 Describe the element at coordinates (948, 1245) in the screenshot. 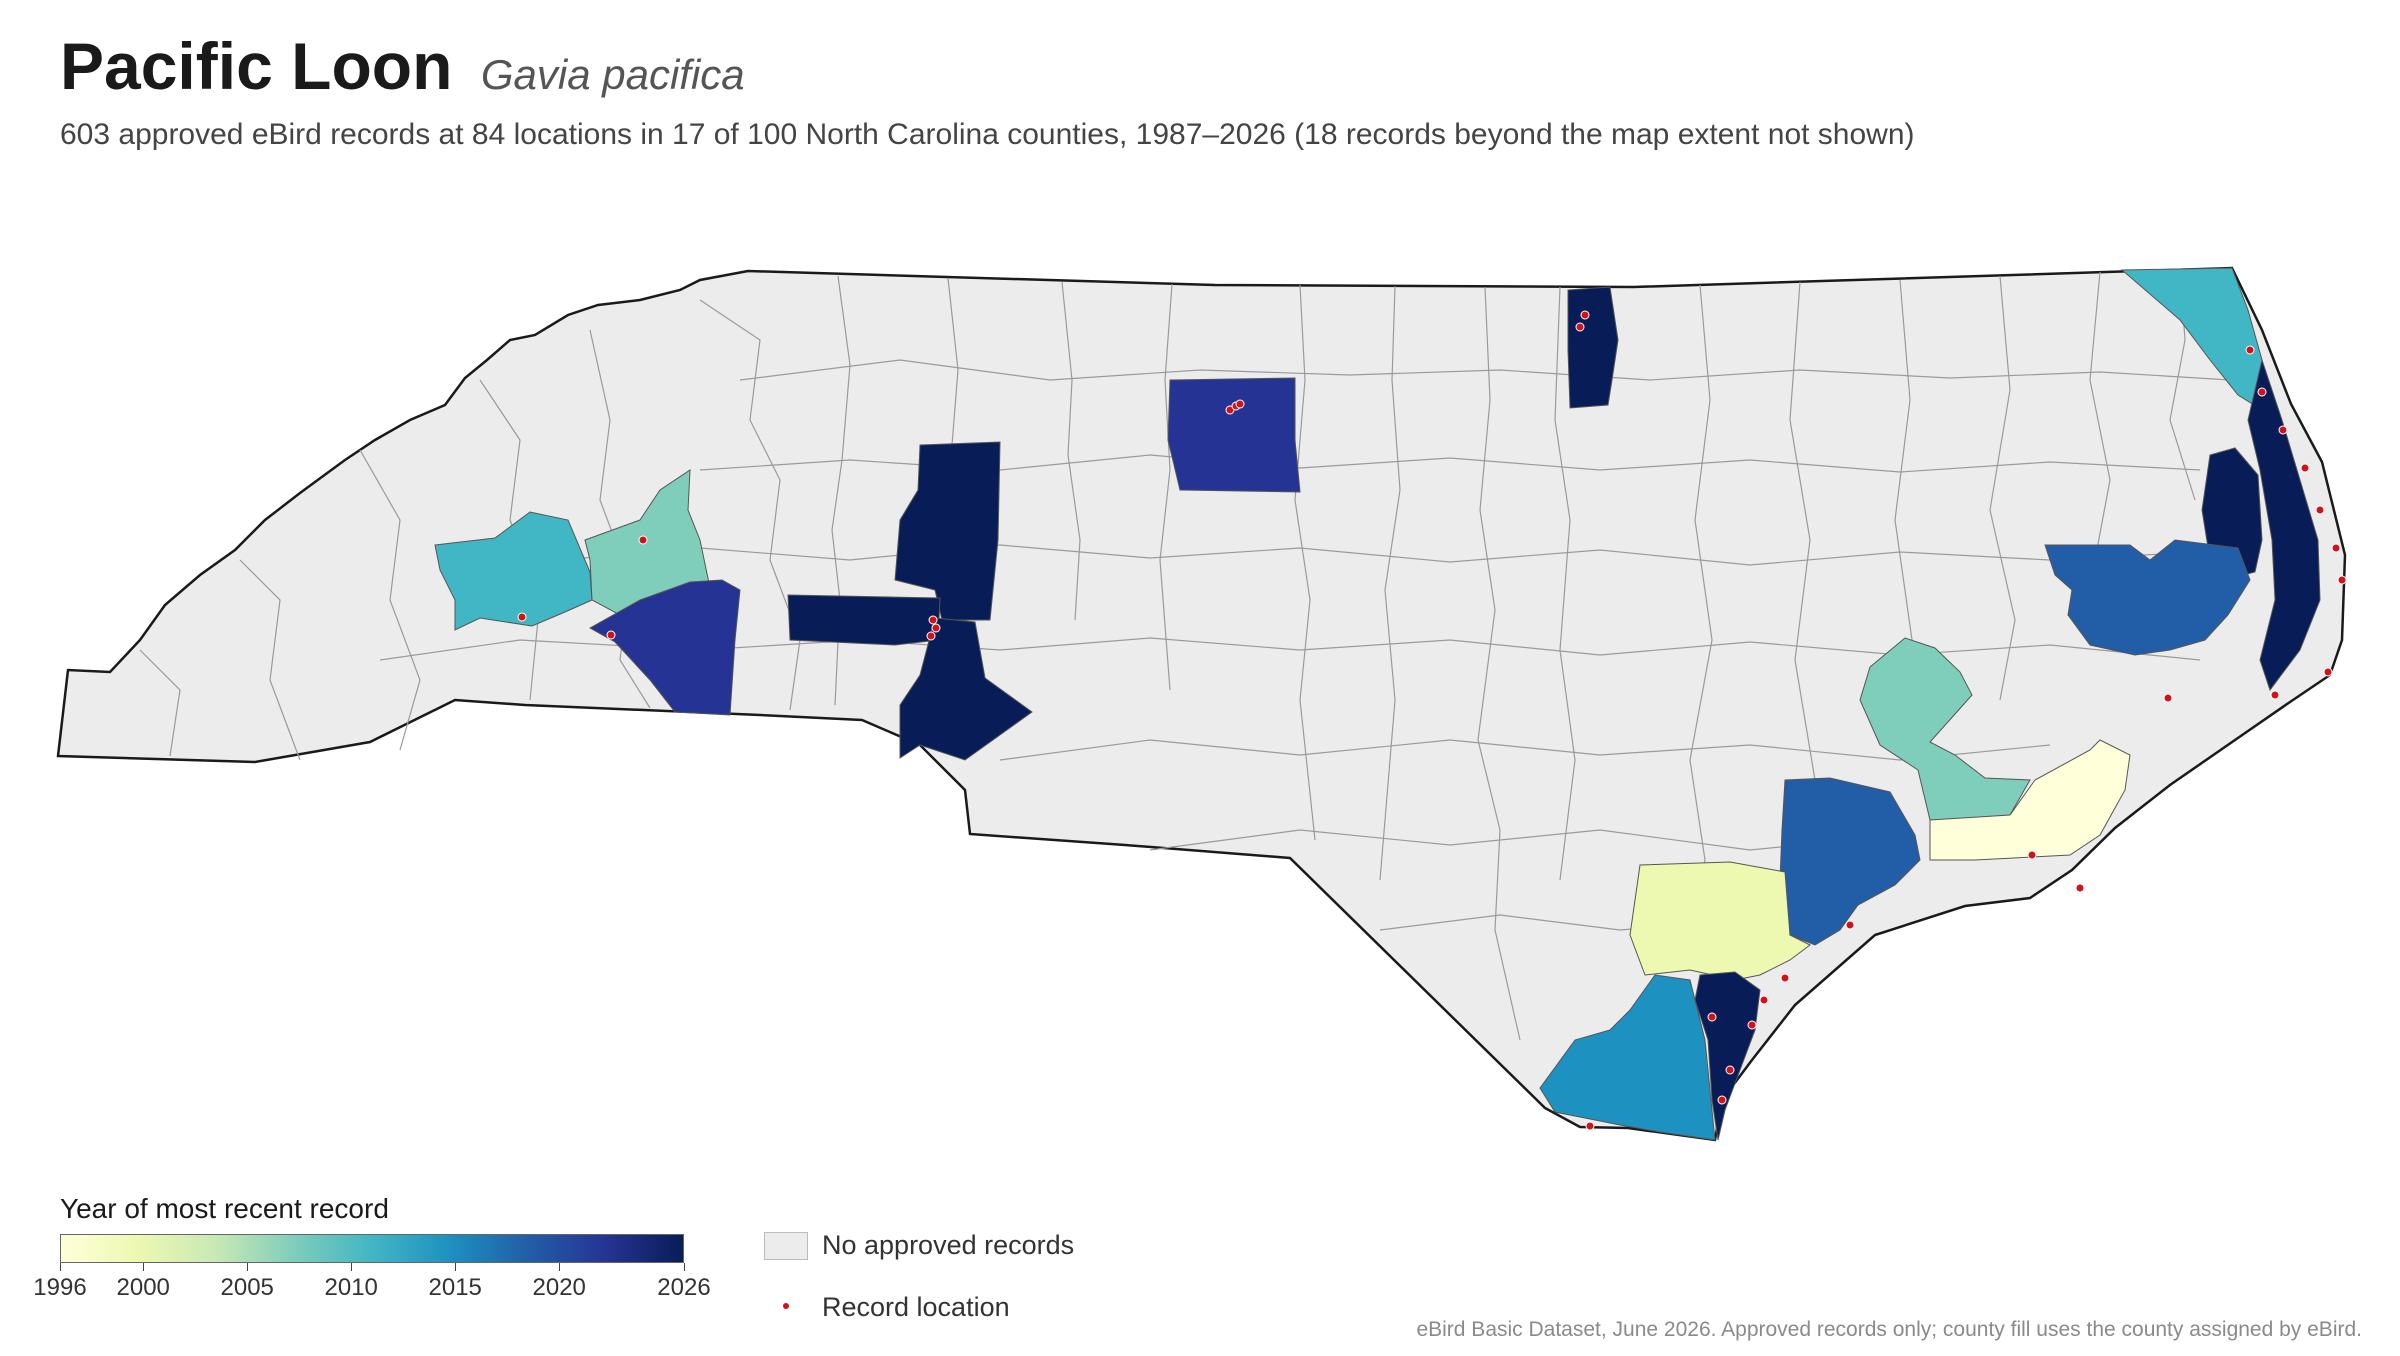

I see `no-records-label: No approved records` at that location.